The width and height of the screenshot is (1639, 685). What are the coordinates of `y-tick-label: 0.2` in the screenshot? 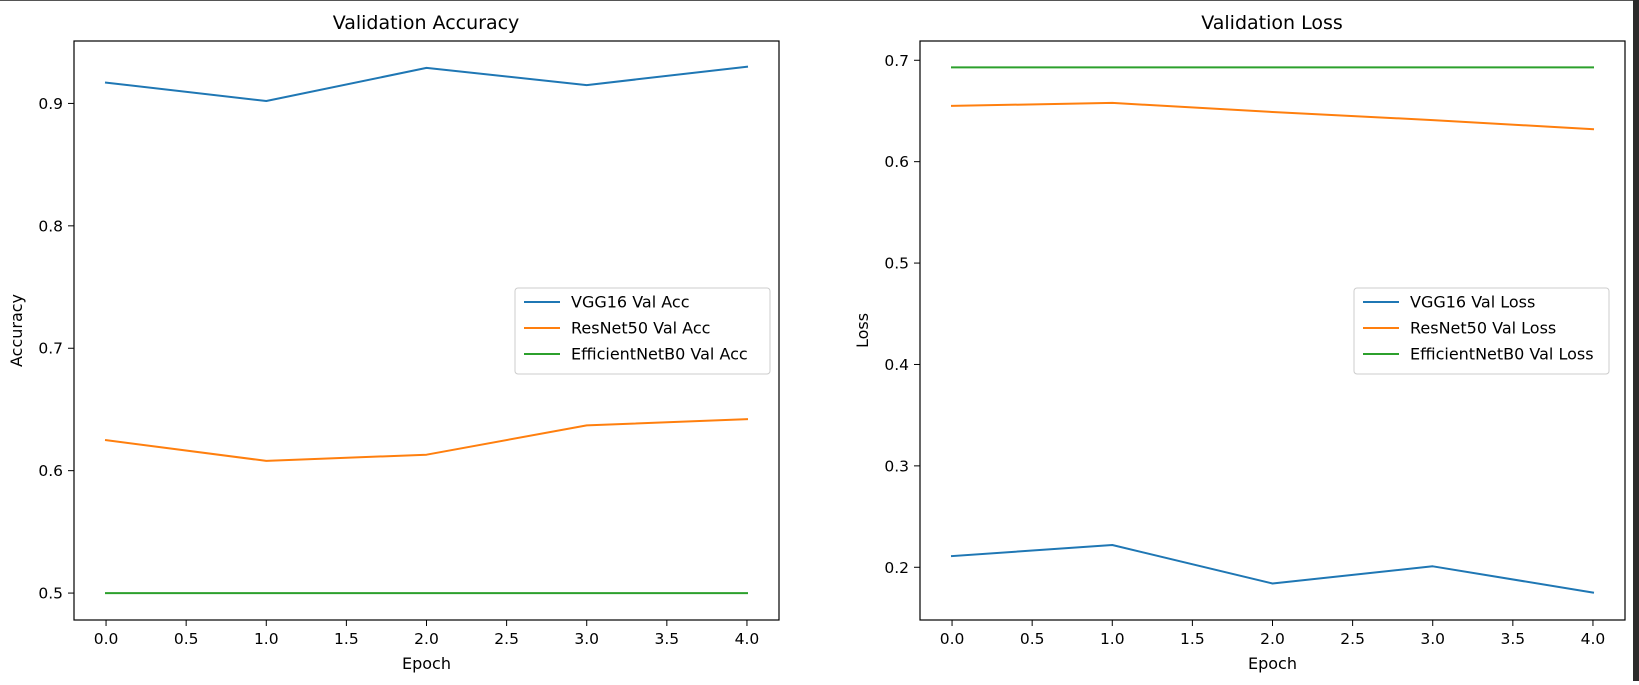 It's located at (896, 568).